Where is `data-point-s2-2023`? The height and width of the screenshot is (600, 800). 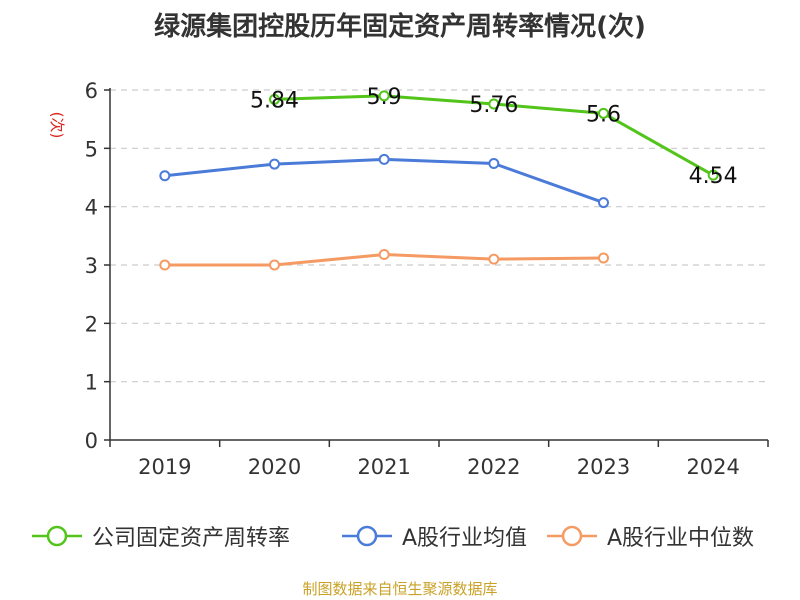 data-point-s2-2023 is located at coordinates (603, 258).